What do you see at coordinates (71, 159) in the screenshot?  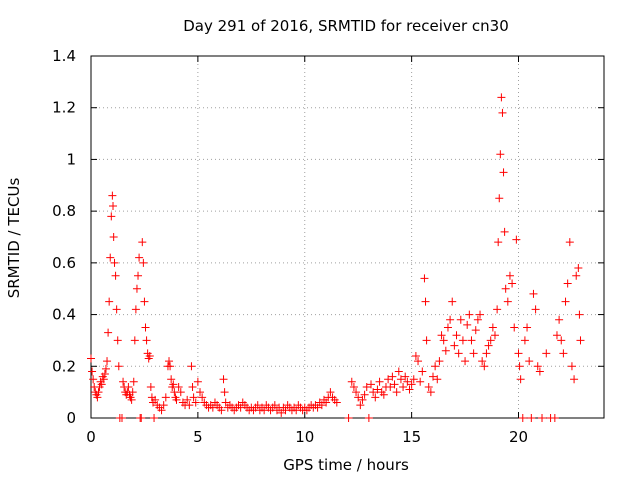 I see `y-tick-label: 1` at bounding box center [71, 159].